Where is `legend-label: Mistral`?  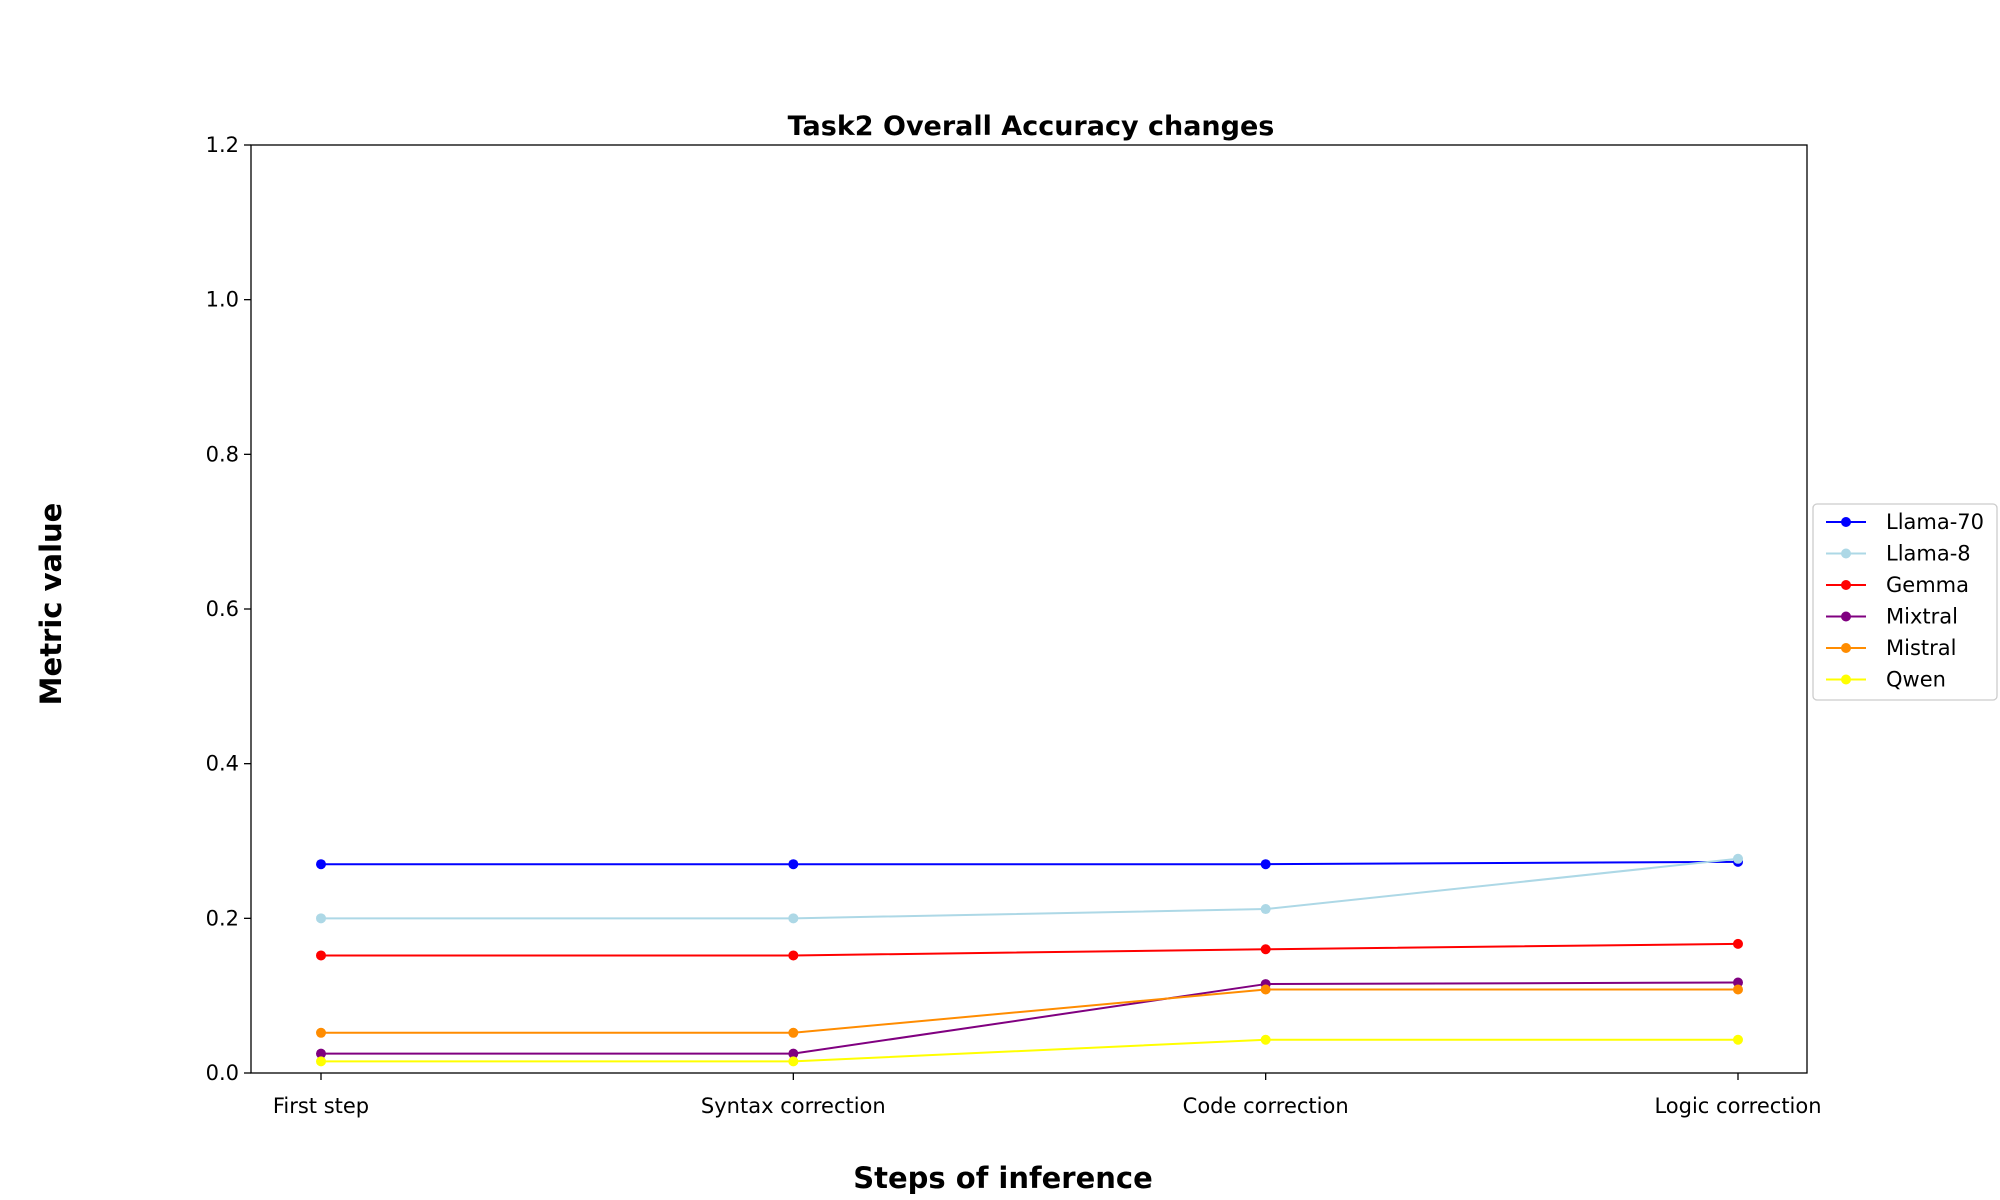
legend-label: Mistral is located at coordinates (1921, 648).